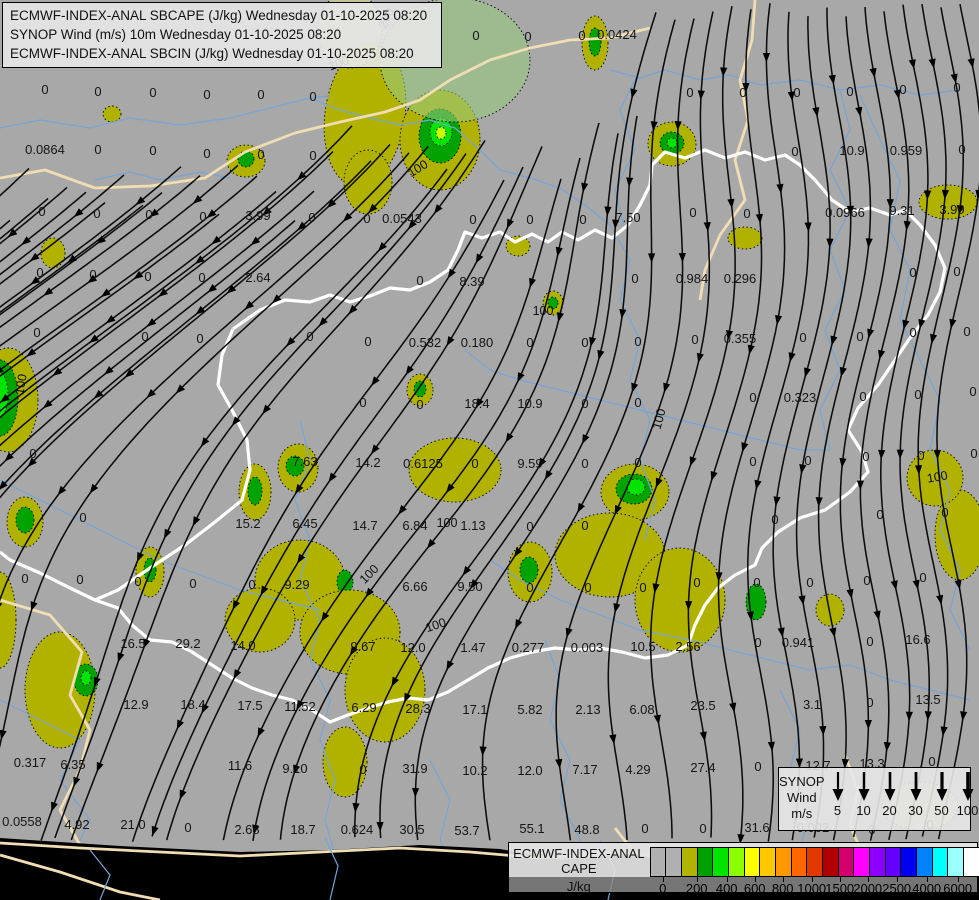 This screenshot has width=979, height=900. Describe the element at coordinates (967, 810) in the screenshot. I see `wind-speed-label: 100` at that location.